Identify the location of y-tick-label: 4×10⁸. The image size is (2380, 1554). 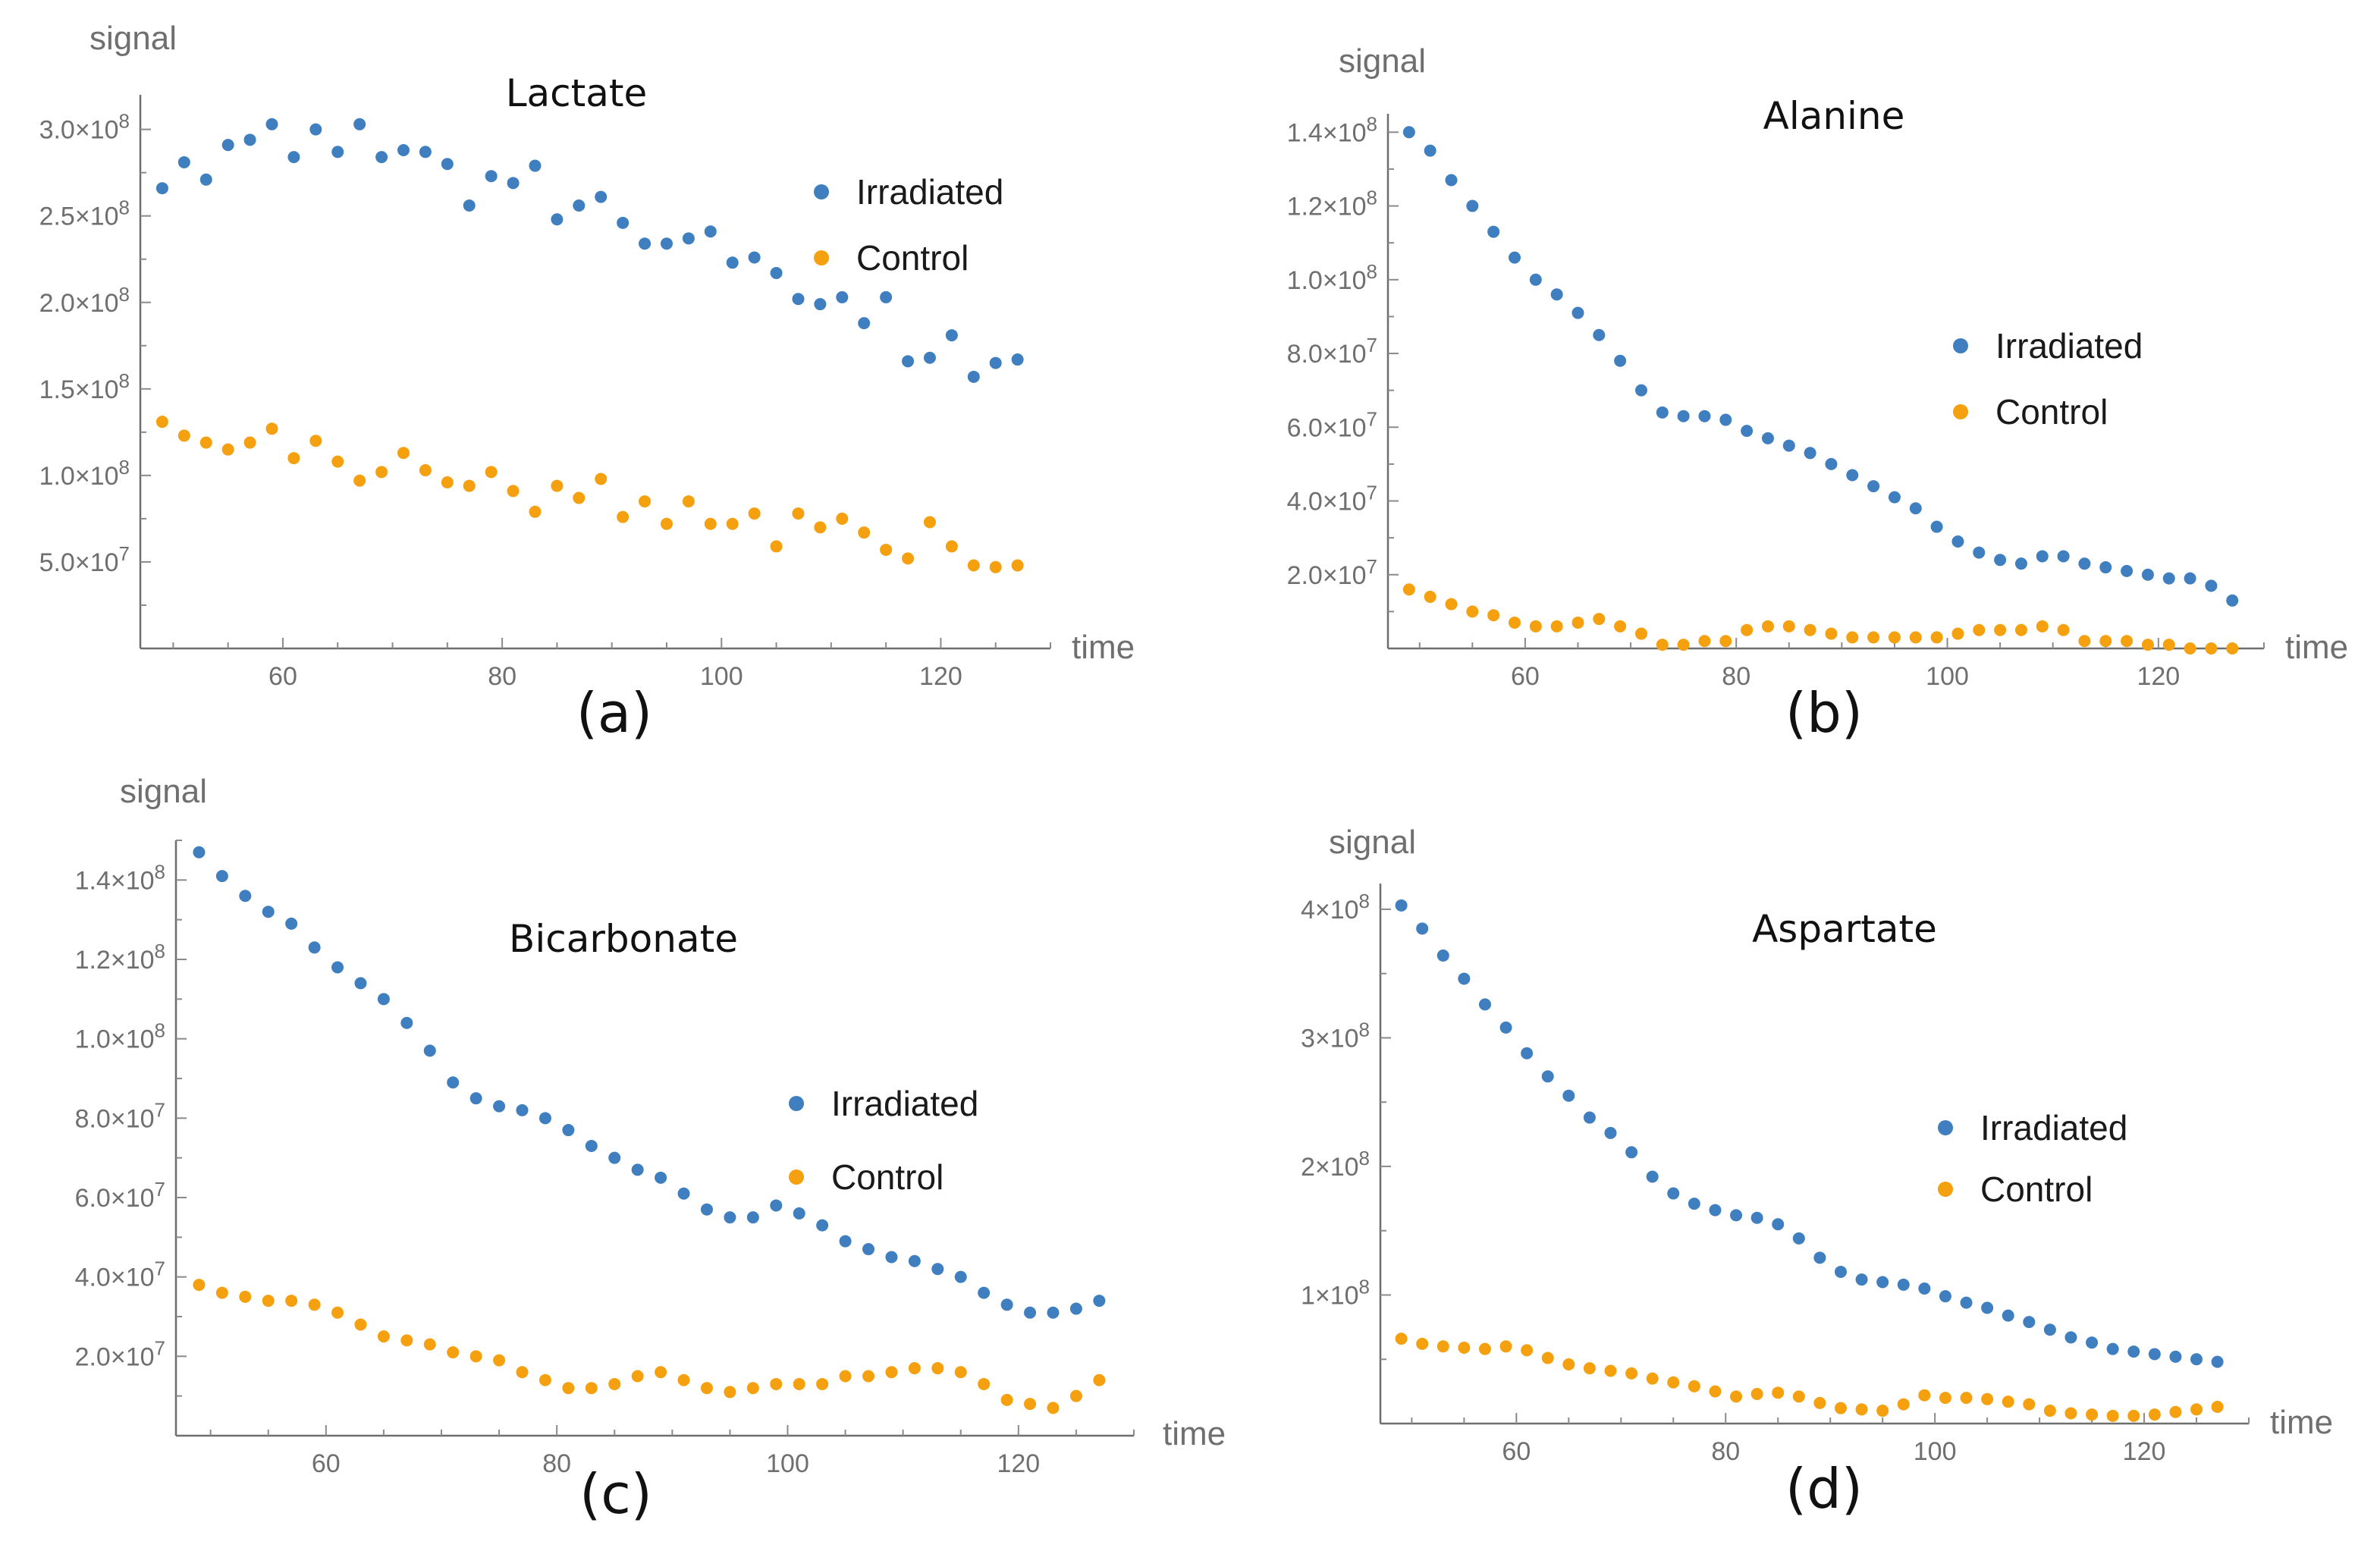
(1335, 907).